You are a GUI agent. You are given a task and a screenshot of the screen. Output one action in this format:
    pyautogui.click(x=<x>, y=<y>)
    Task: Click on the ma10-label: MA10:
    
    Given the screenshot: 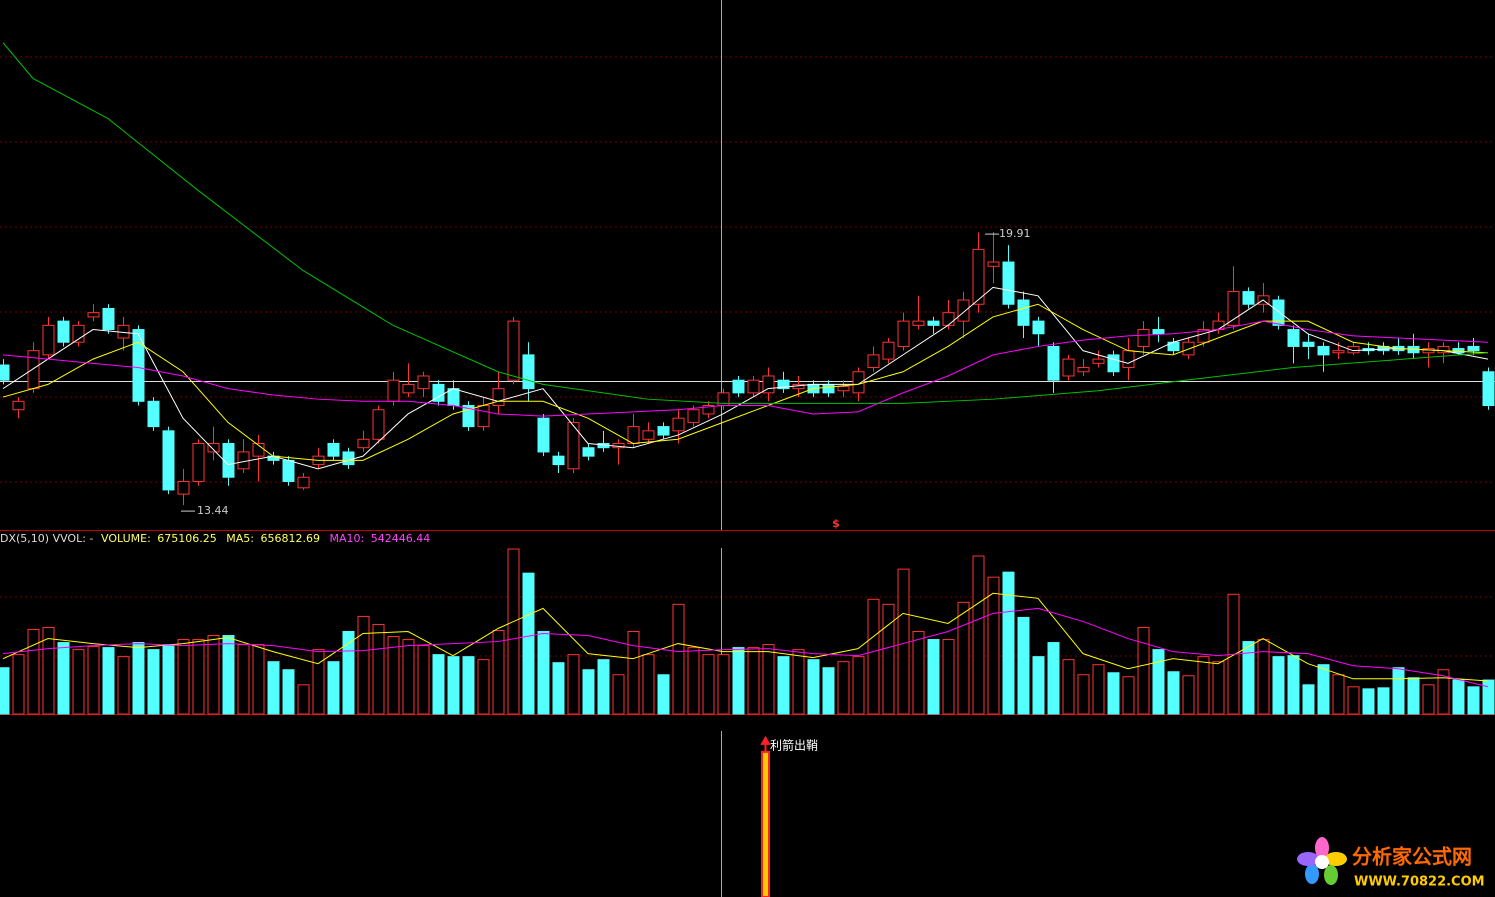 What is the action you would take?
    pyautogui.click(x=347, y=538)
    